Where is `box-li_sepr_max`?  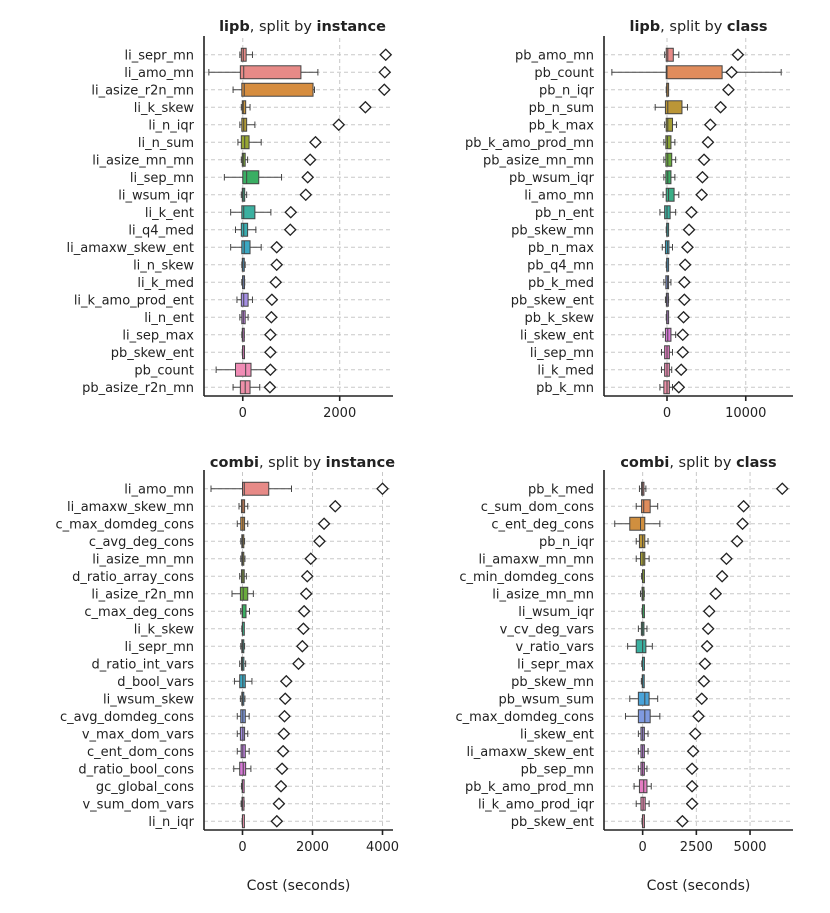
box-li_sepr_max is located at coordinates (676, 663).